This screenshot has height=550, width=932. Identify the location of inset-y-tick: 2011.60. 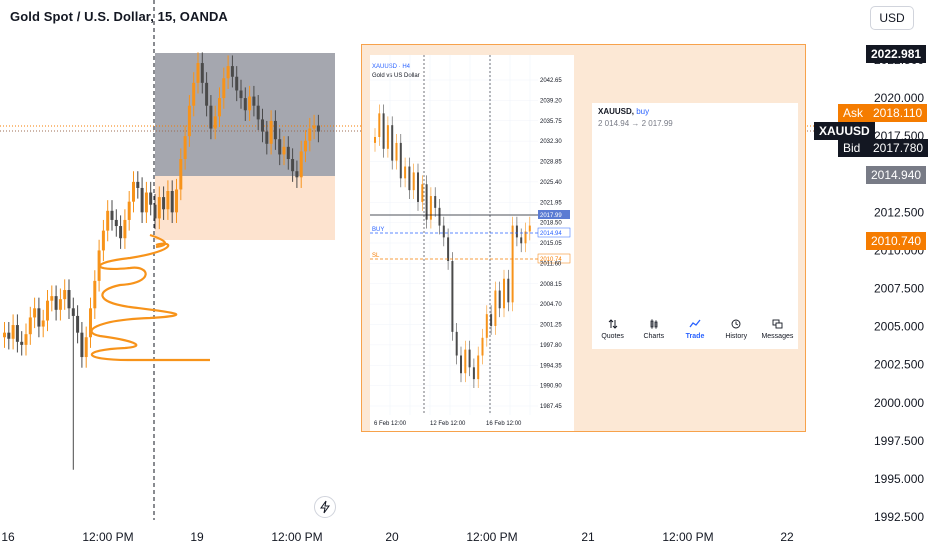
(551, 264).